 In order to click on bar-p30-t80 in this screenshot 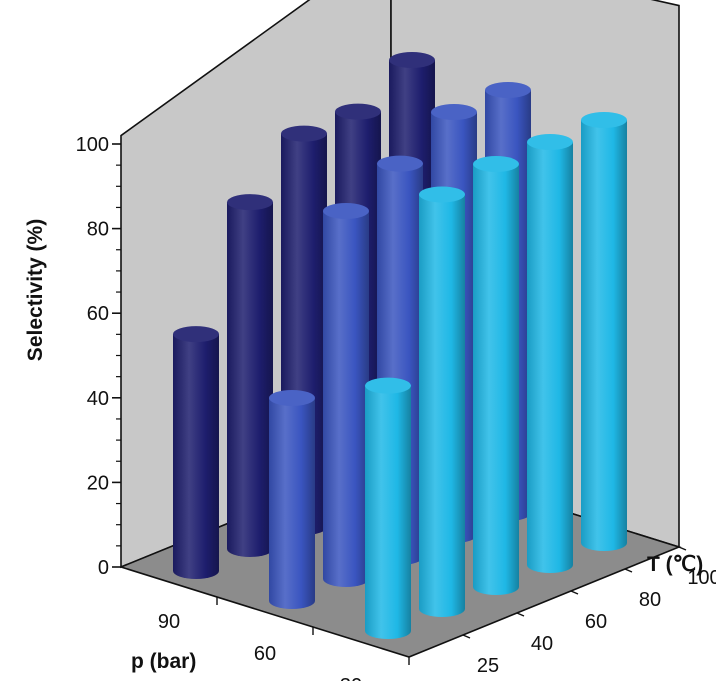, I will do `click(550, 353)`.